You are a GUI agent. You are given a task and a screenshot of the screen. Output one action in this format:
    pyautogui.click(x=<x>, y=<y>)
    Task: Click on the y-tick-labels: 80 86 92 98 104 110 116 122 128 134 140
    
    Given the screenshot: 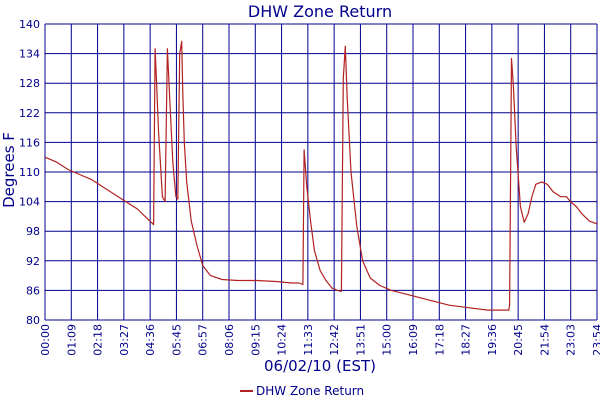 What is the action you would take?
    pyautogui.click(x=29, y=172)
    